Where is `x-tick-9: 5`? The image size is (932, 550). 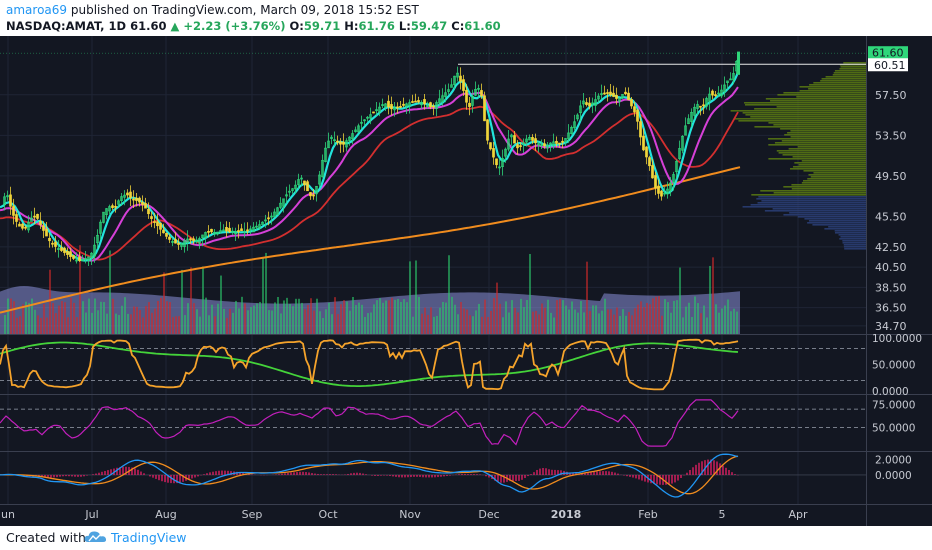
x-tick-9: 5 is located at coordinates (722, 514).